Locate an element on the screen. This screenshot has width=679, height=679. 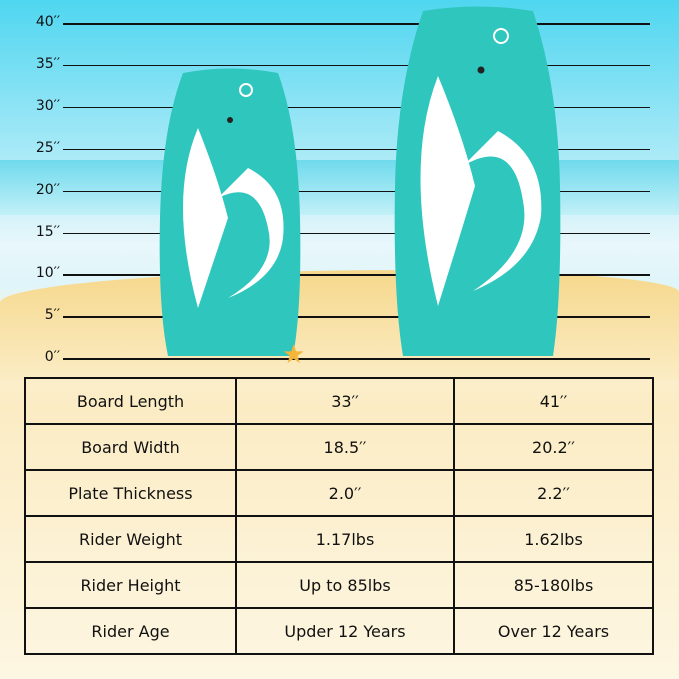
small-board-value: Upder 12 Years is located at coordinates (345, 631).